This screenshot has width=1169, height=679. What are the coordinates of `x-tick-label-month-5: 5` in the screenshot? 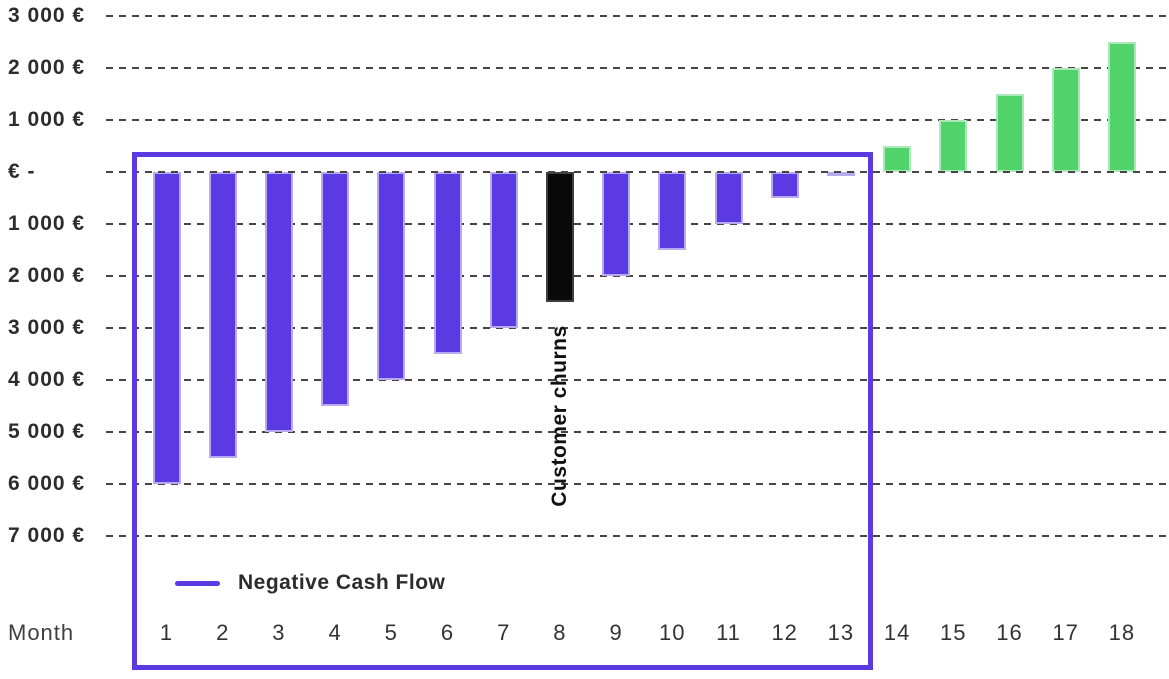 It's located at (391, 632).